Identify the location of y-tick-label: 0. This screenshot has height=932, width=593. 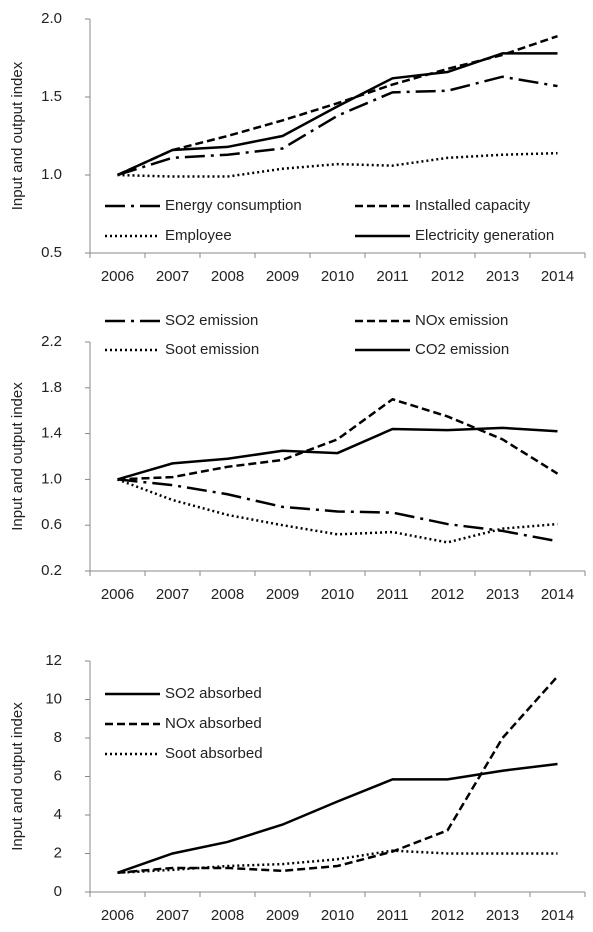
(58, 891).